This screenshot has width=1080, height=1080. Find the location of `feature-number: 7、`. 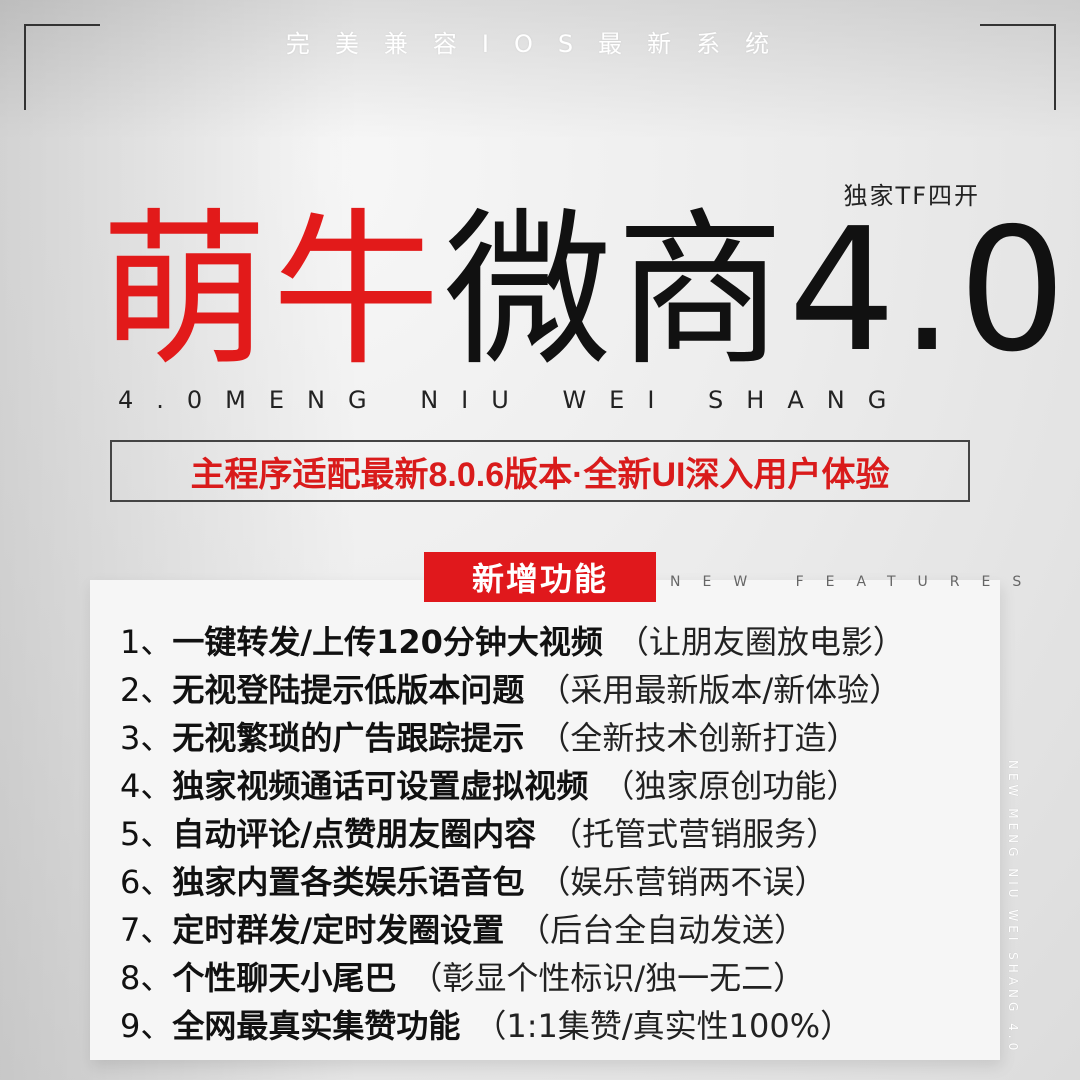

feature-number: 7、 is located at coordinates (146, 930).